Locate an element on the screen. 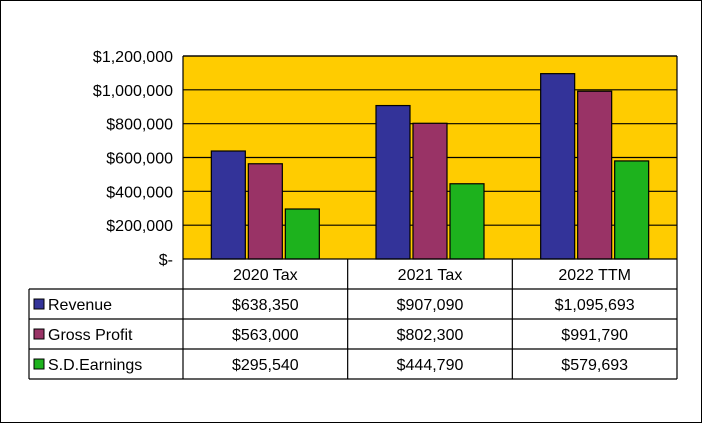 Image resolution: width=702 pixels, height=423 pixels. data-table-value: $563,000 is located at coordinates (265, 335).